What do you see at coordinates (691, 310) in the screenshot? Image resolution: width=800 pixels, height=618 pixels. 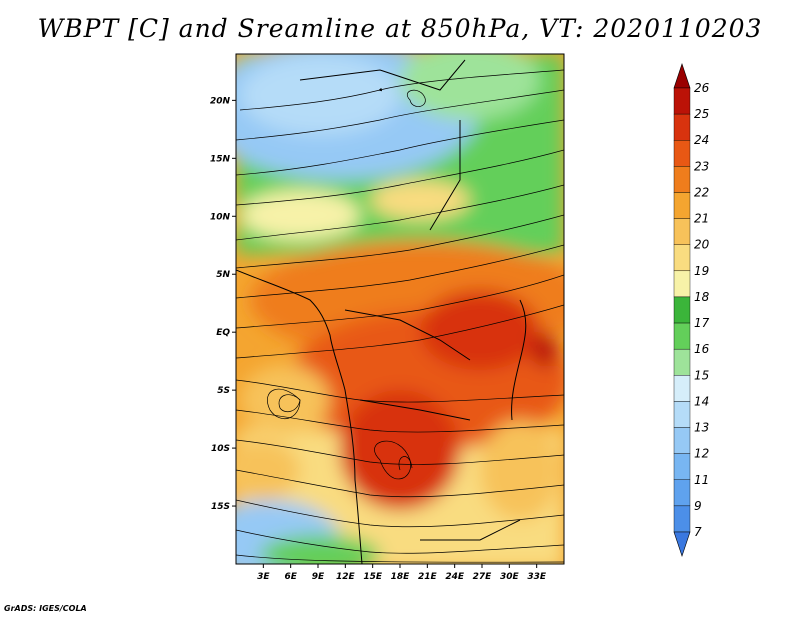 I see `colorbar: 26 25 24 23 22 21 20 19 18 17 16 15 14 13 12 11 9 7` at bounding box center [691, 310].